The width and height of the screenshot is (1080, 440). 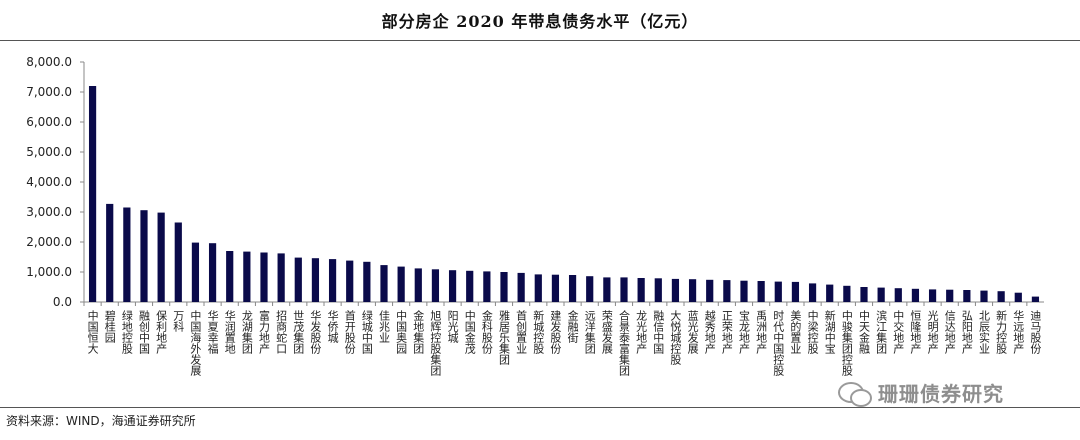 I want to click on x-tick-label: 正荣地产, so click(x=726, y=332).